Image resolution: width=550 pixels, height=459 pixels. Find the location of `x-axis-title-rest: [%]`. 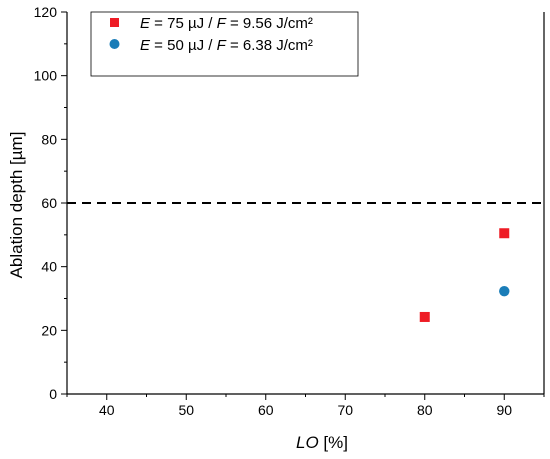

x-axis-title-rest: [%] is located at coordinates (333, 442).